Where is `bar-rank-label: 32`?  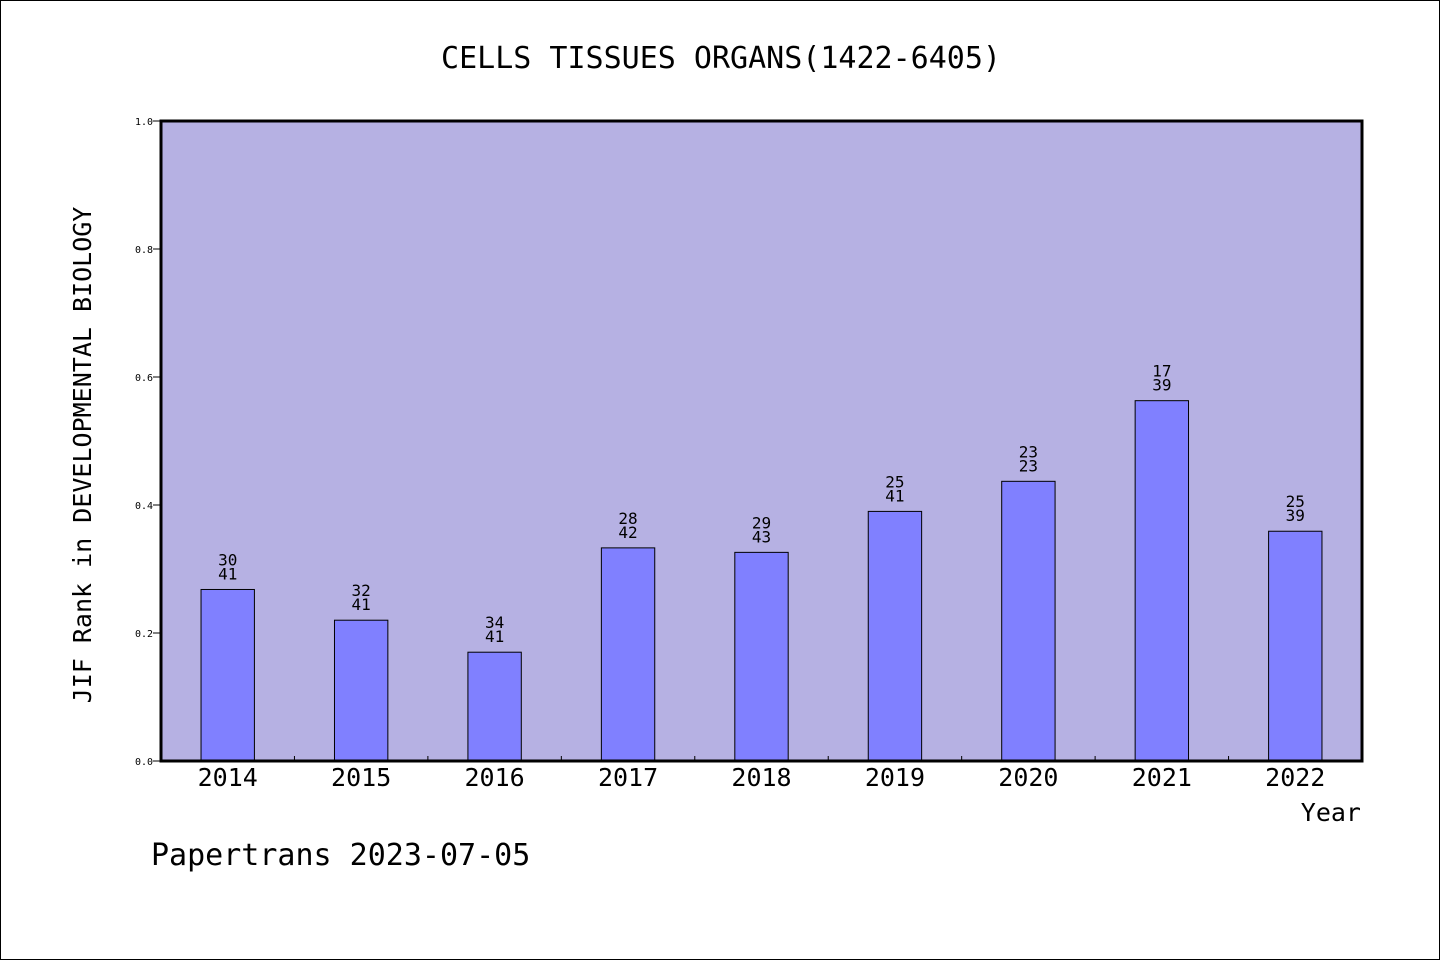
bar-rank-label: 32 is located at coordinates (361, 590).